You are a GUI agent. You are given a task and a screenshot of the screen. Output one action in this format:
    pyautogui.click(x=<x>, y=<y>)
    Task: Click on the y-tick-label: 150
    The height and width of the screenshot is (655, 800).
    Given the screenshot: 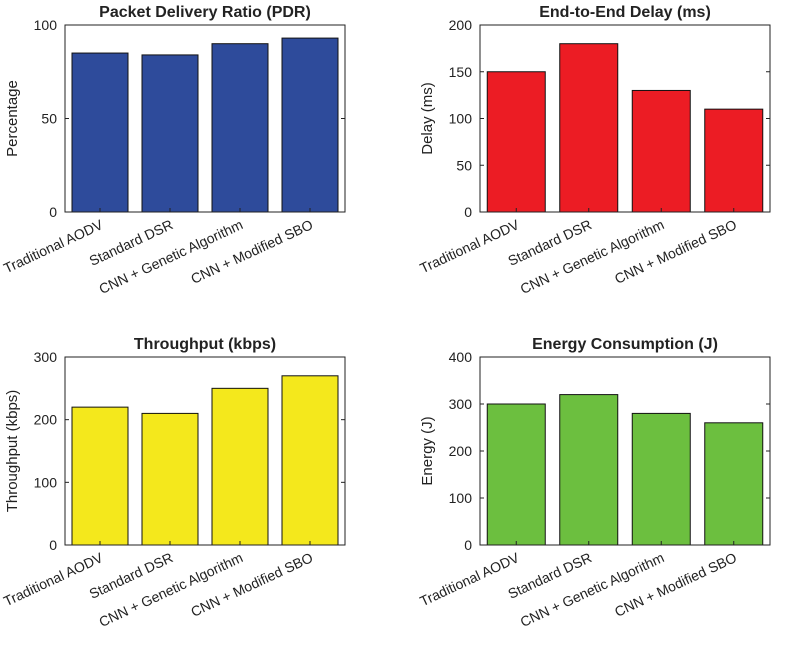 What is the action you would take?
    pyautogui.click(x=461, y=72)
    